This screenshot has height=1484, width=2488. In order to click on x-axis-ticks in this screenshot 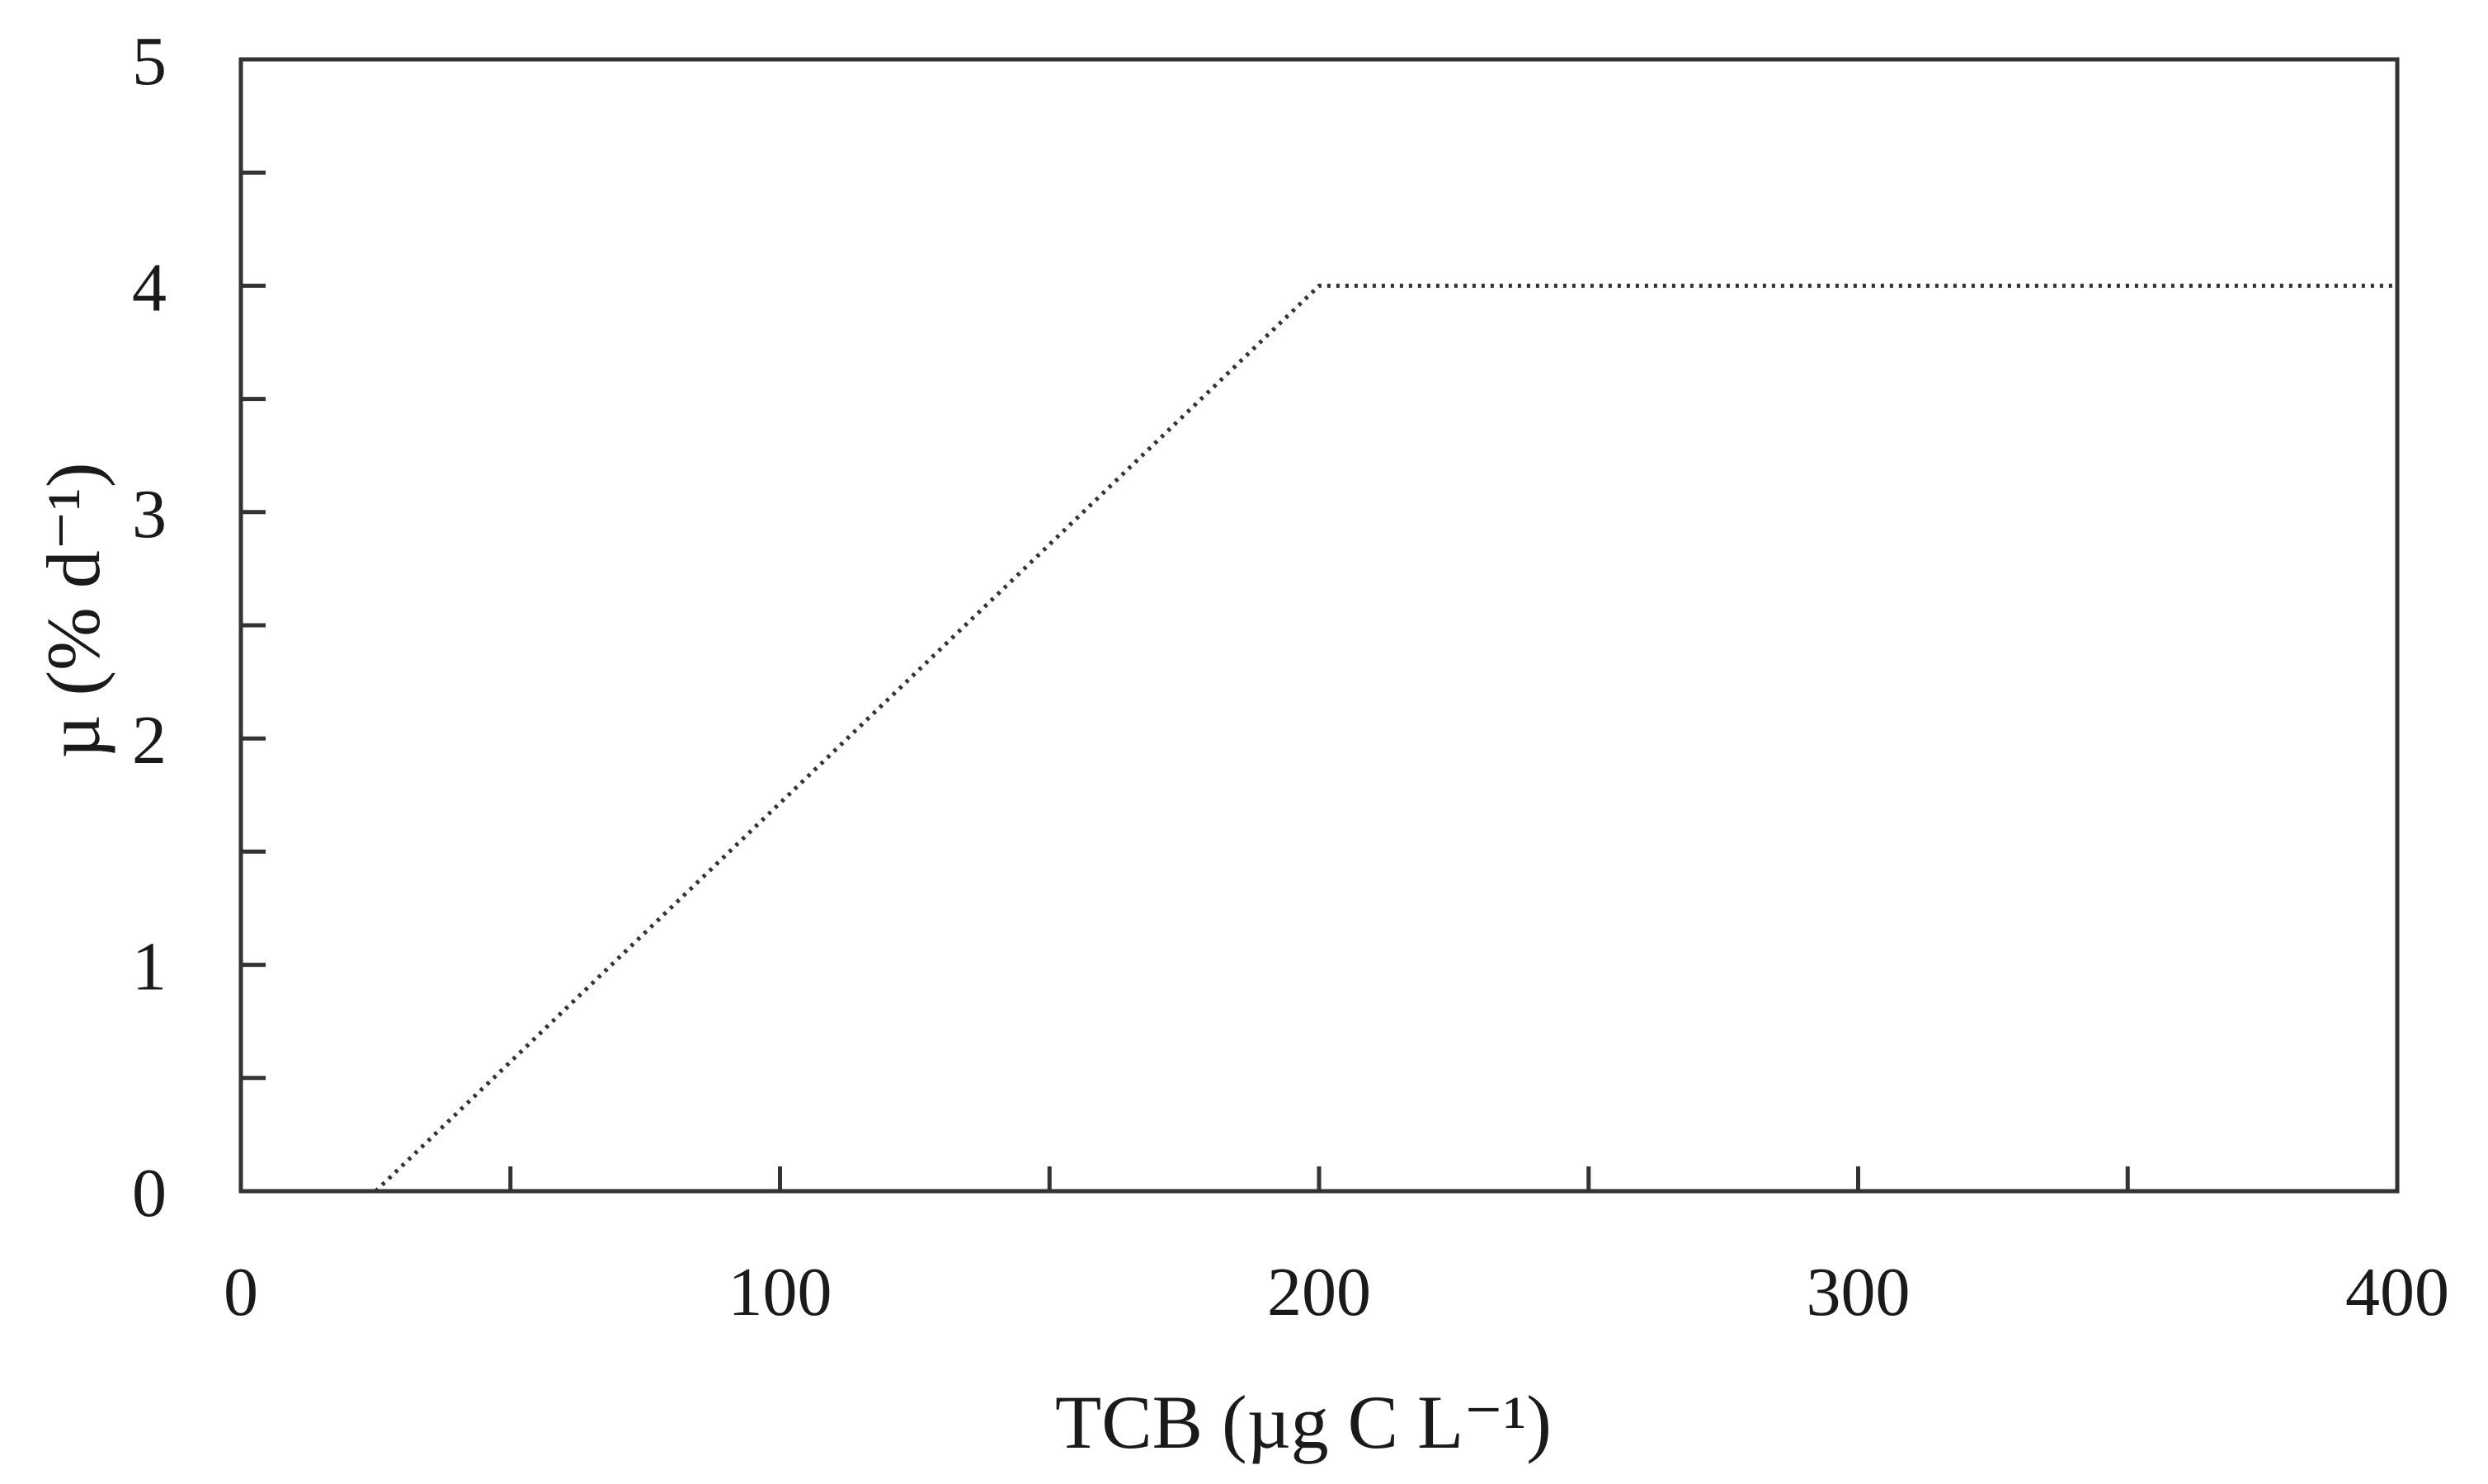, I will do `click(1319, 1178)`.